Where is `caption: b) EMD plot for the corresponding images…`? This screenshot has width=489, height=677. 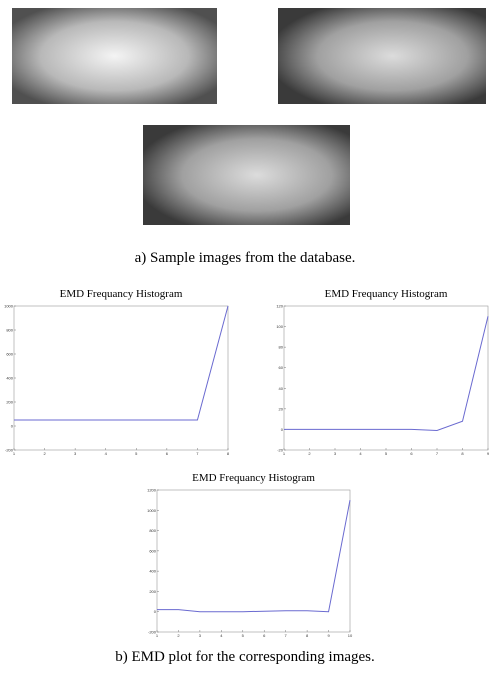 caption: b) EMD plot for the corresponding images… is located at coordinates (245, 657).